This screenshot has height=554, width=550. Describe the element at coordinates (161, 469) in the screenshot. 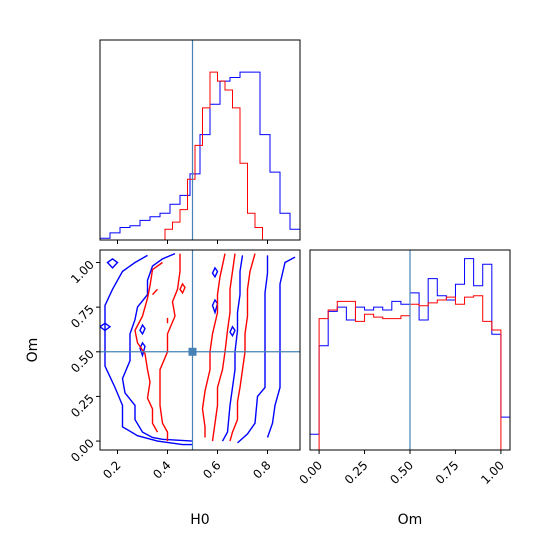

I see `joint-xtick-label-2: 0.4` at that location.